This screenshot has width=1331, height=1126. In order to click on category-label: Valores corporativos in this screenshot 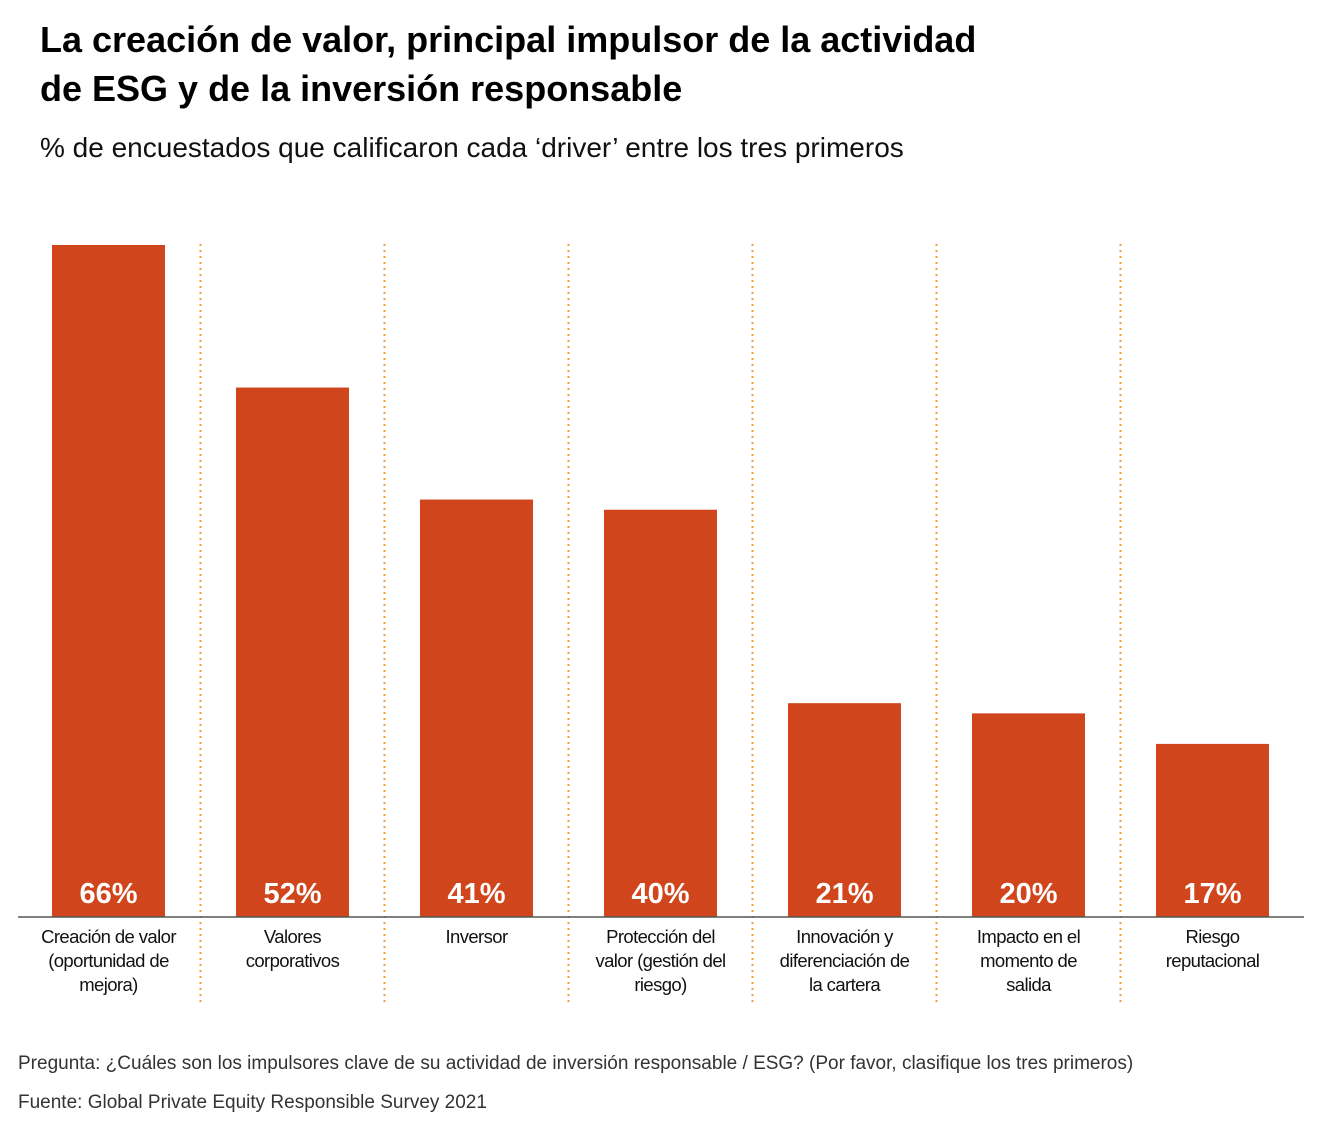, I will do `click(293, 948)`.